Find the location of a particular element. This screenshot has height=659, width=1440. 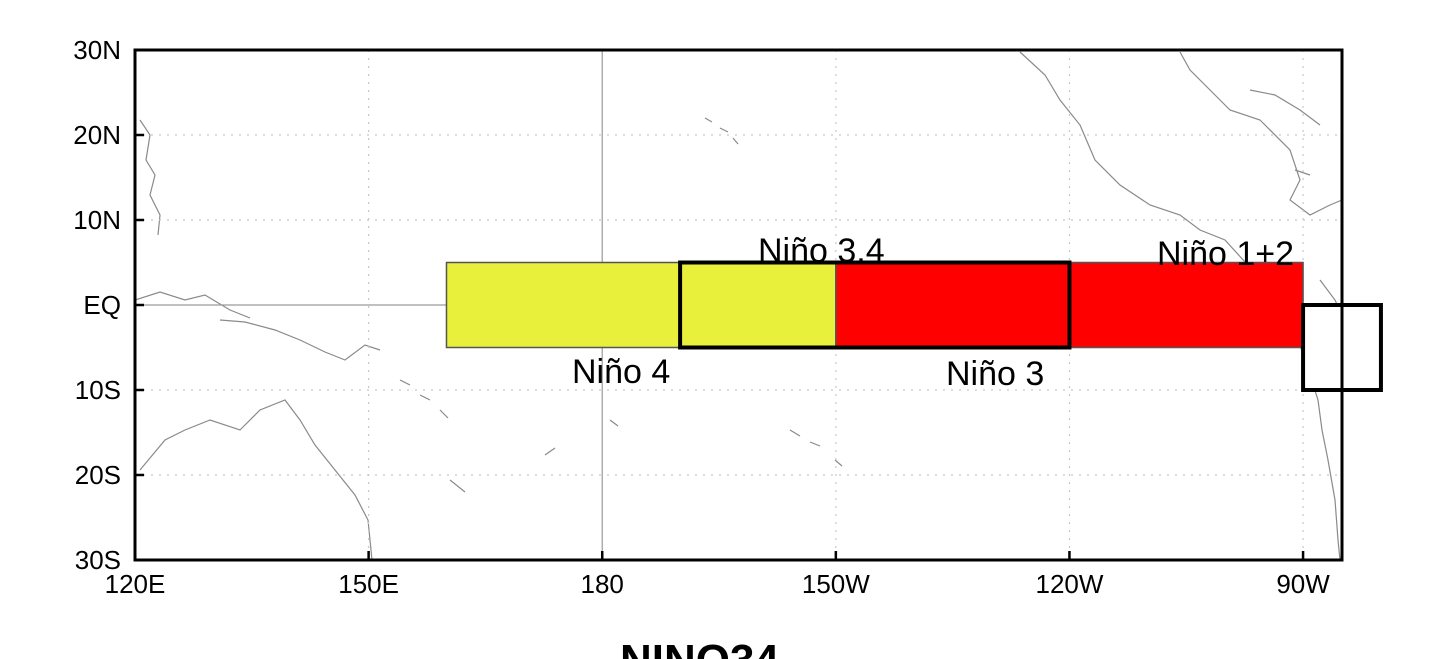

label-nino4: Niño 4 is located at coordinates (621, 372).